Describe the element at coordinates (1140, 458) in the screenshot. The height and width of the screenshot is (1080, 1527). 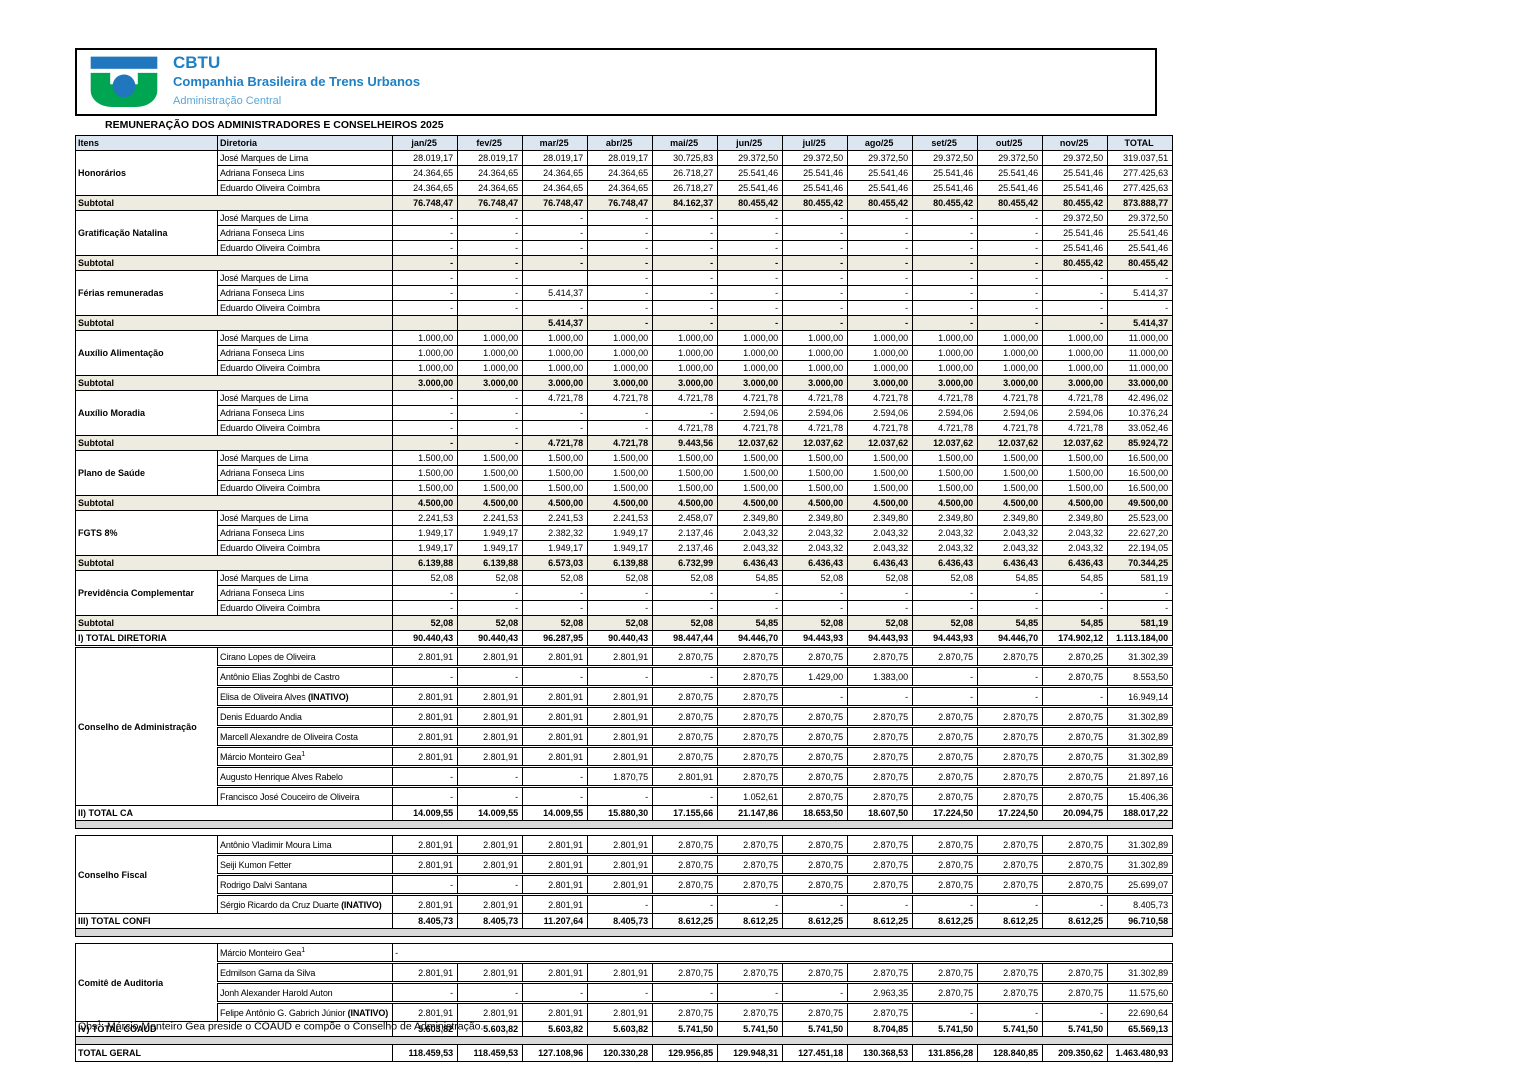
I see `amount-cell: 16.500,00` at that location.